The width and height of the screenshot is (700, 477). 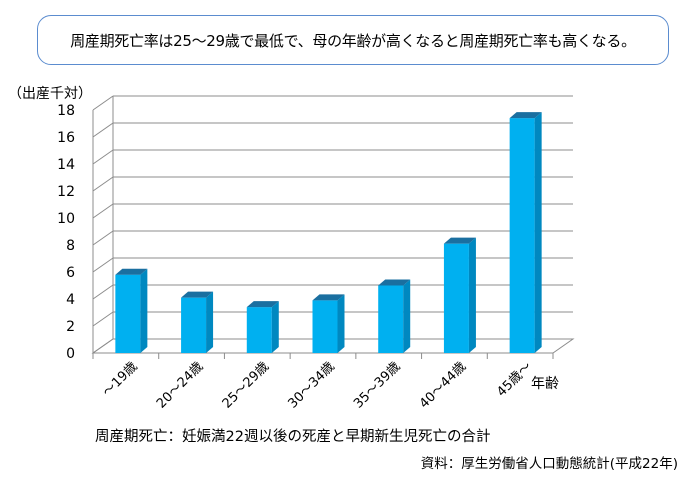 I want to click on summary-caption-text: 周産期死亡率は25～29歳で最低で、母の年齢が高くなると周産期死亡率も高くなる。, so click(x=353, y=40).